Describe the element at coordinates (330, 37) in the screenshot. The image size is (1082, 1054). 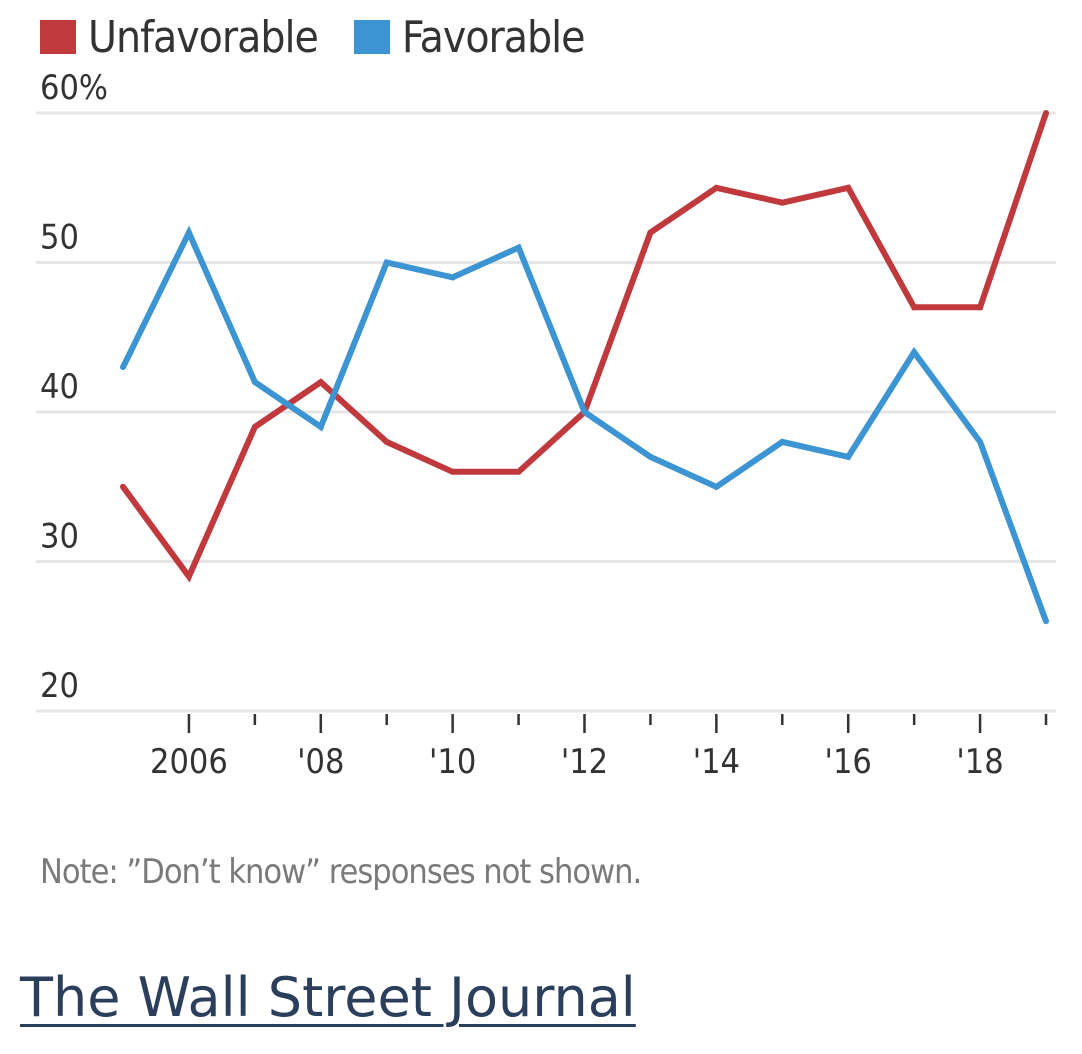
I see `chart-legend: Unfavorable Favorable` at that location.